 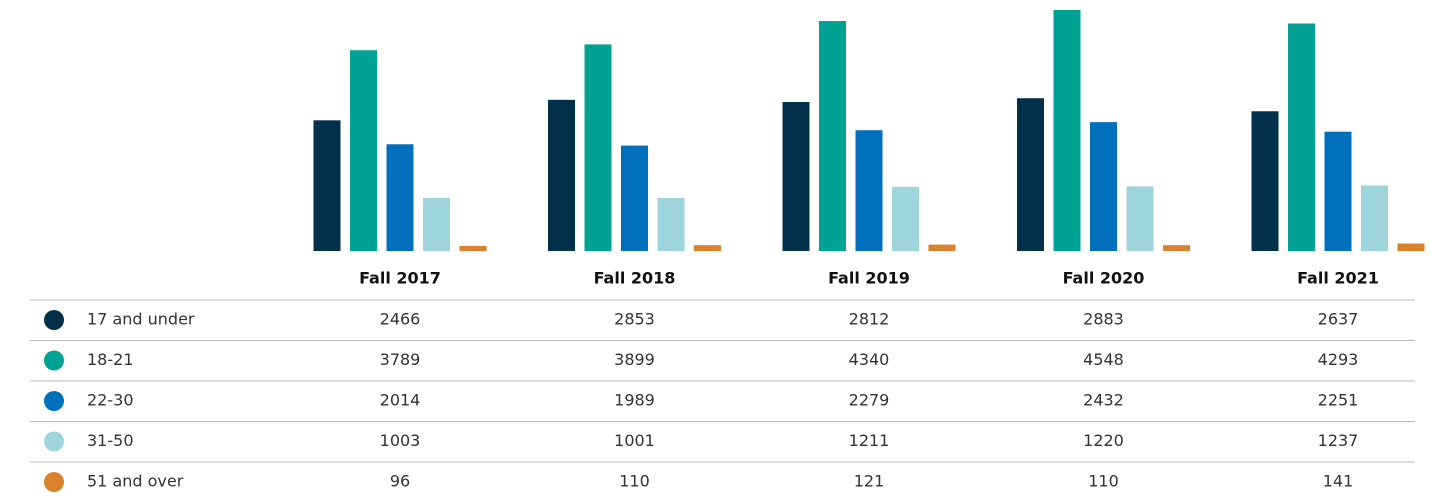 I want to click on table-value: 1237, so click(x=1338, y=440).